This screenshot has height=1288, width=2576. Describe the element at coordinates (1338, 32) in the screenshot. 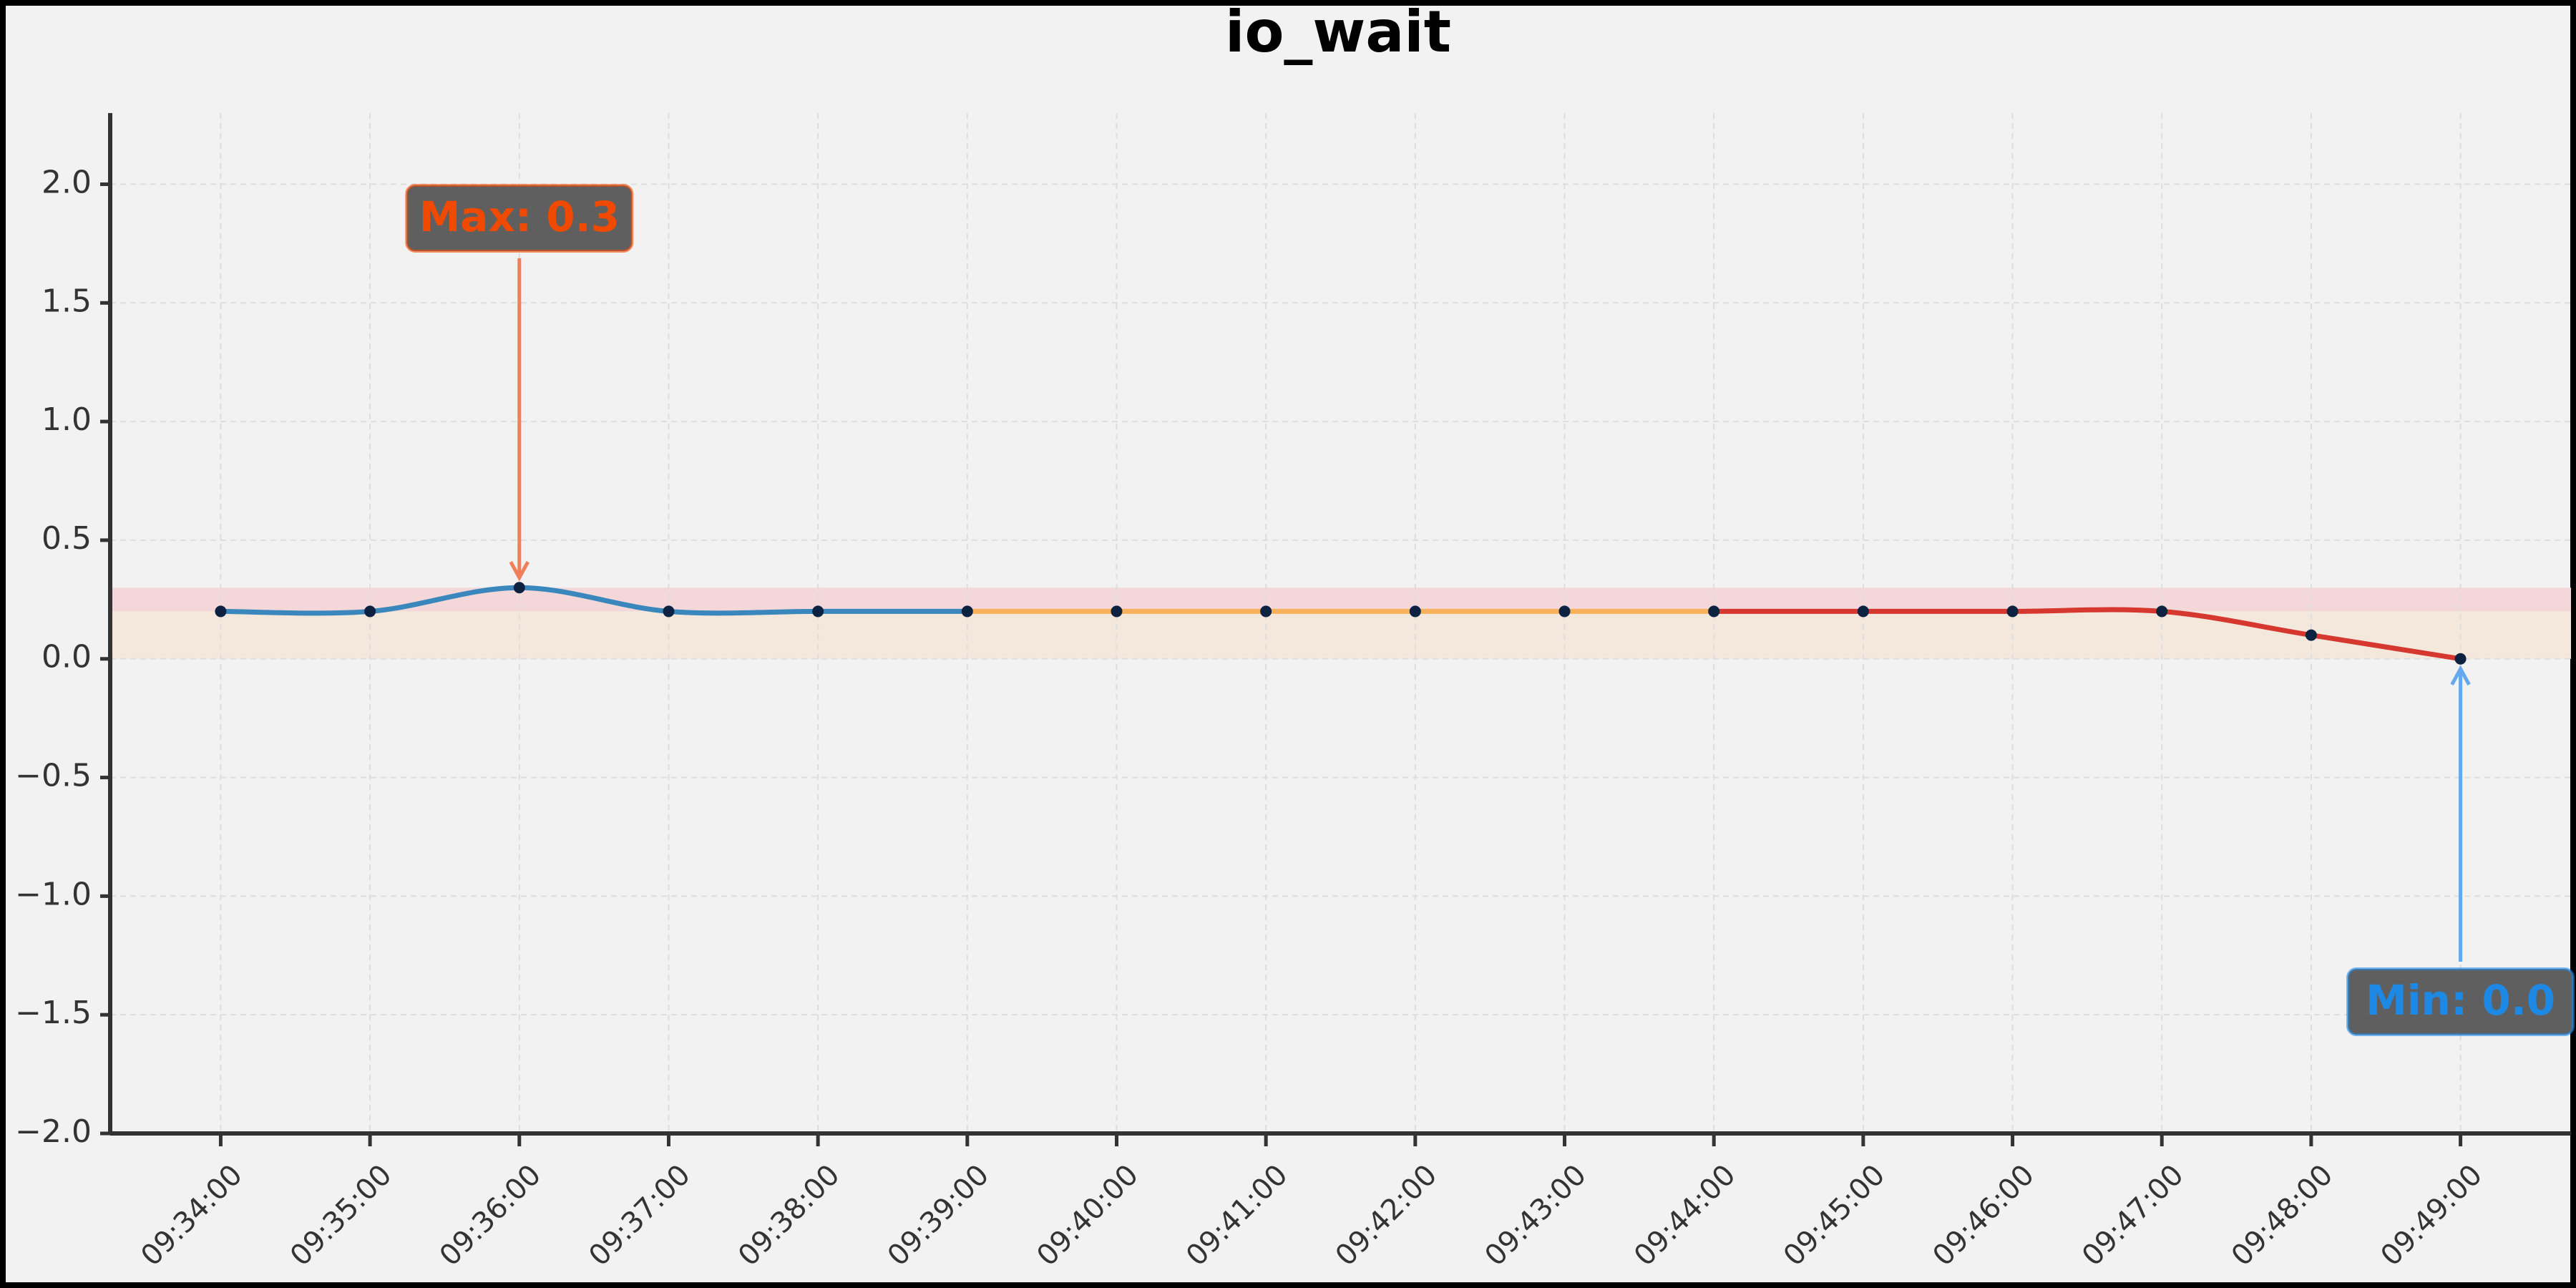

I see `chart-title: io_wait` at that location.